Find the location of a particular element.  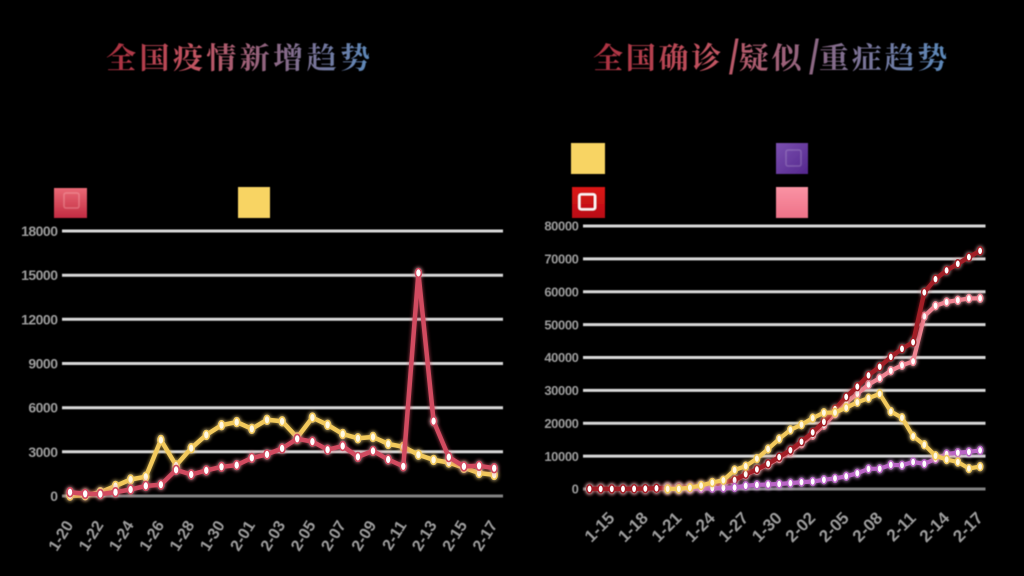

svg-text: 18000 is located at coordinates (39, 231).